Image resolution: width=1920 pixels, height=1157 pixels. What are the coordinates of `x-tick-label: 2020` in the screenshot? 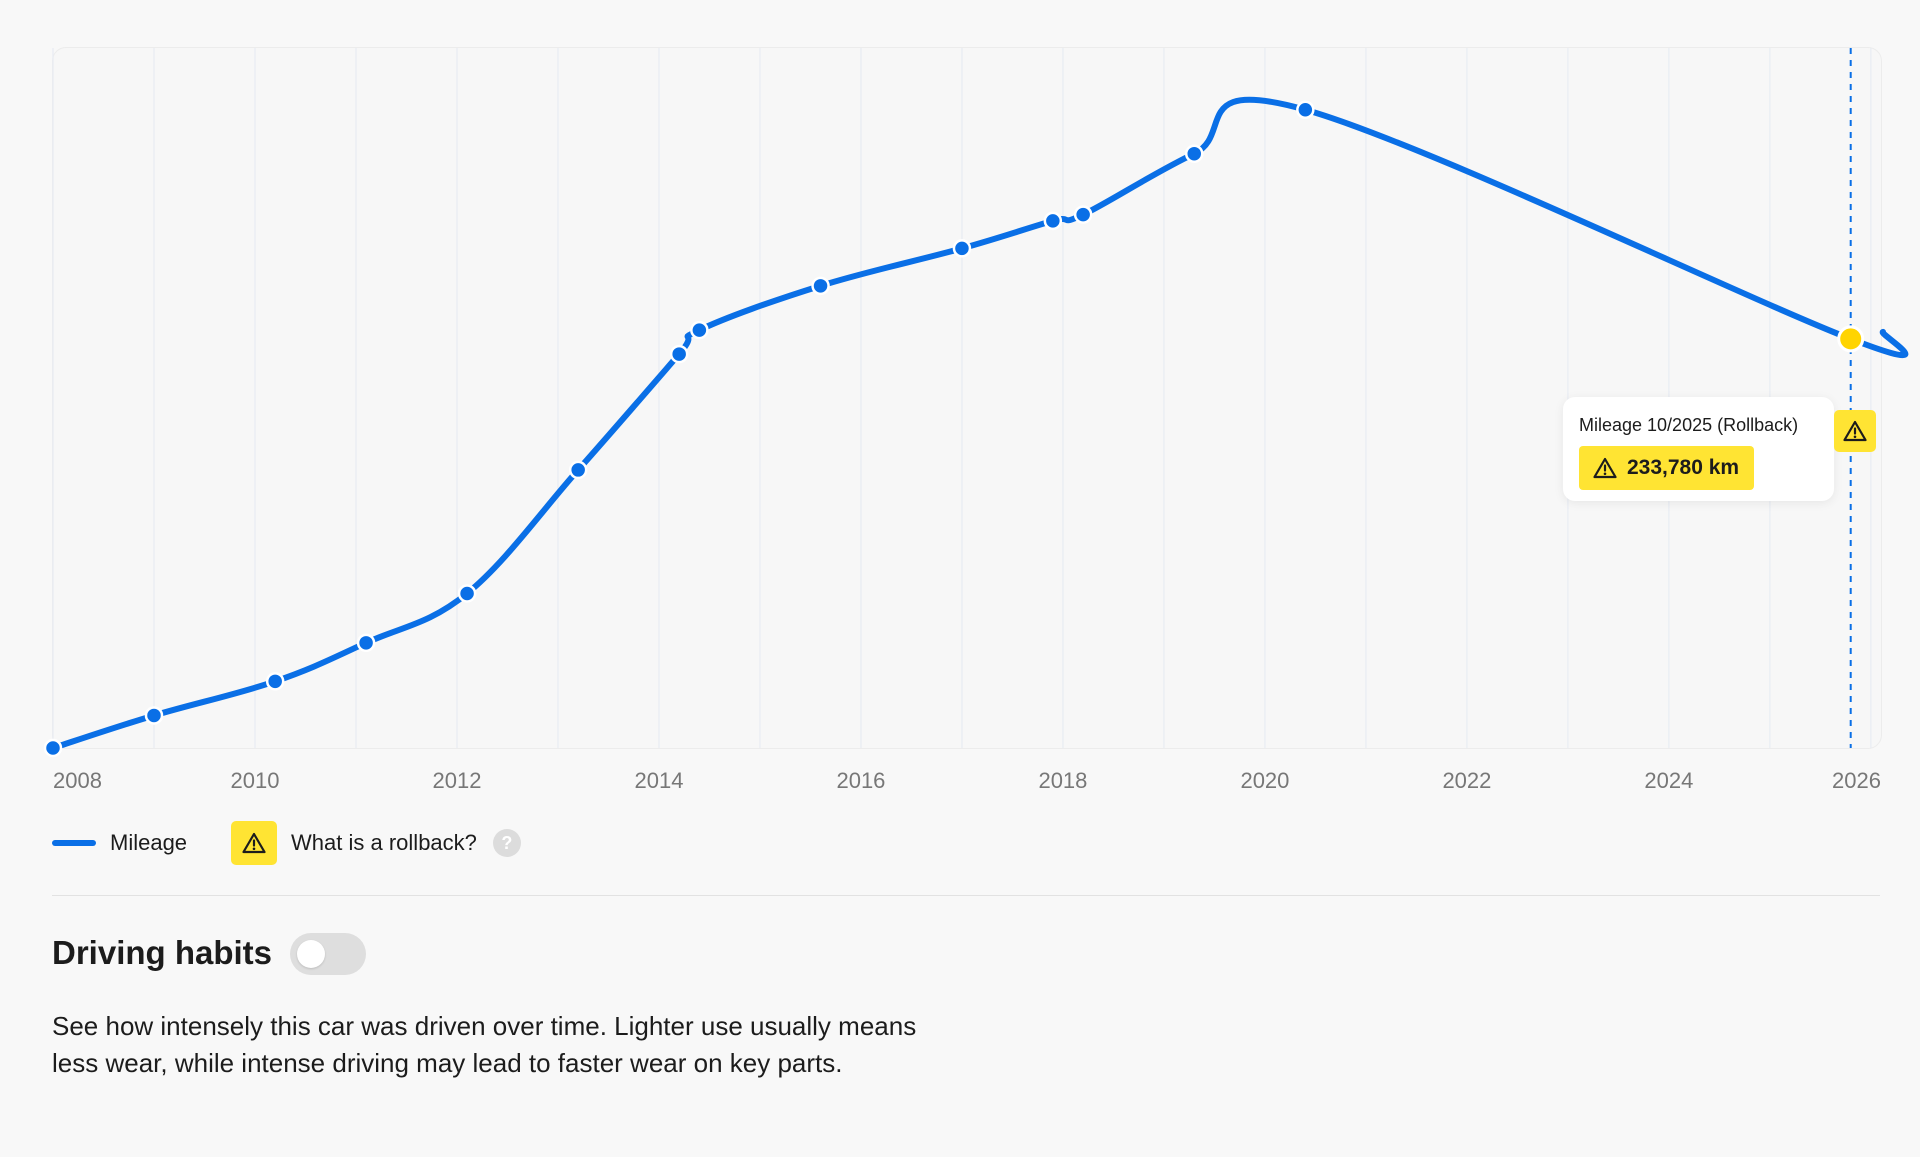 It's located at (1264, 780).